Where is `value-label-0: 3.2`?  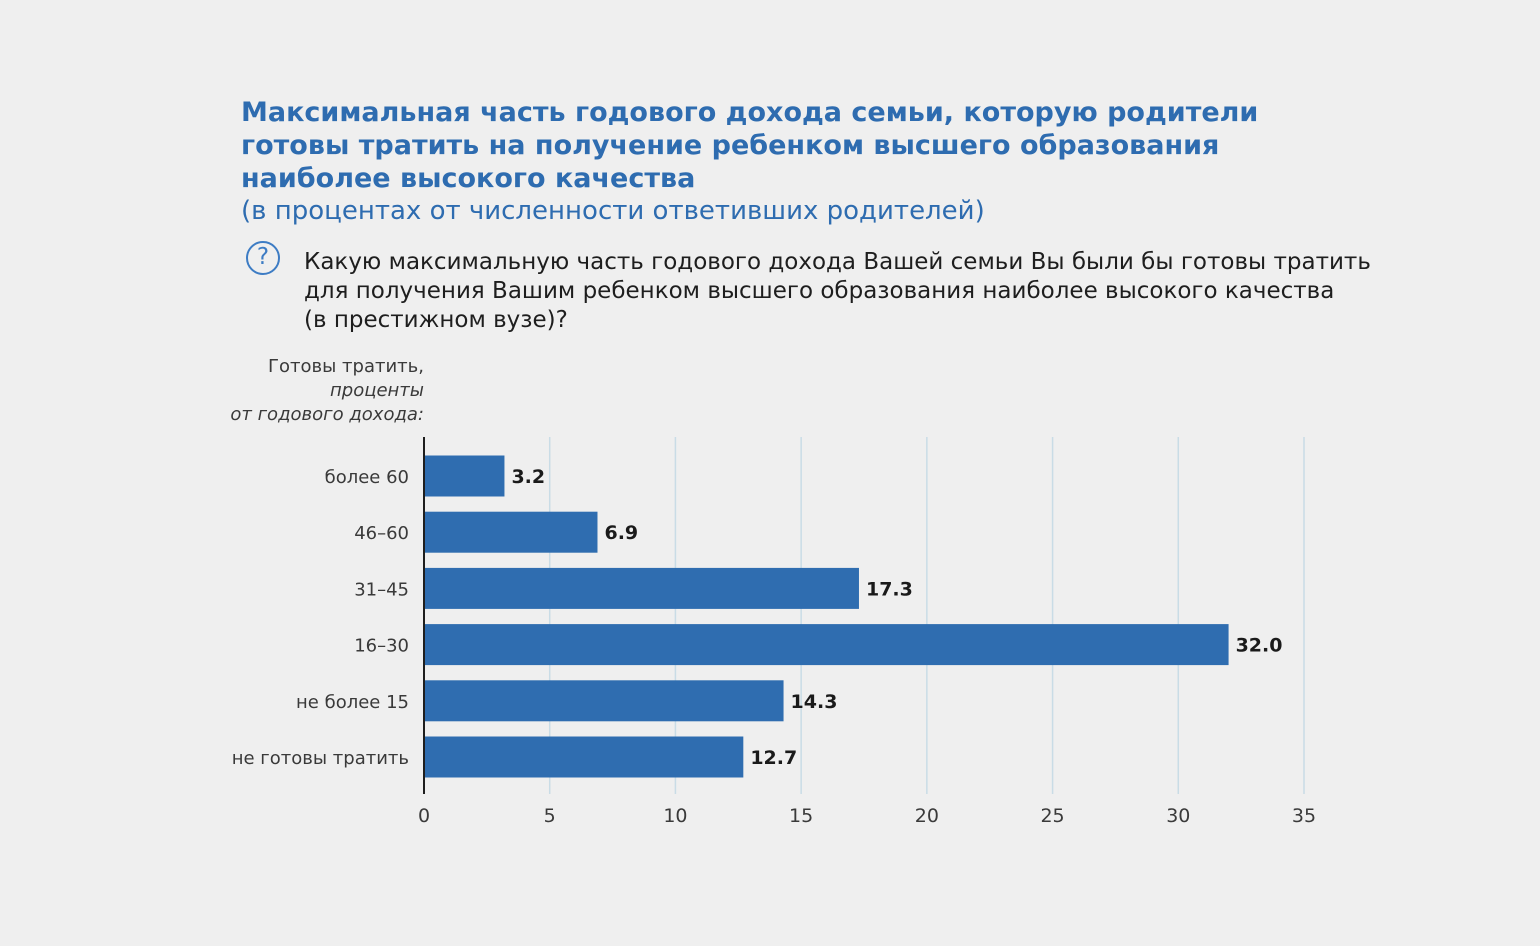
value-label-0: 3.2 is located at coordinates (528, 477).